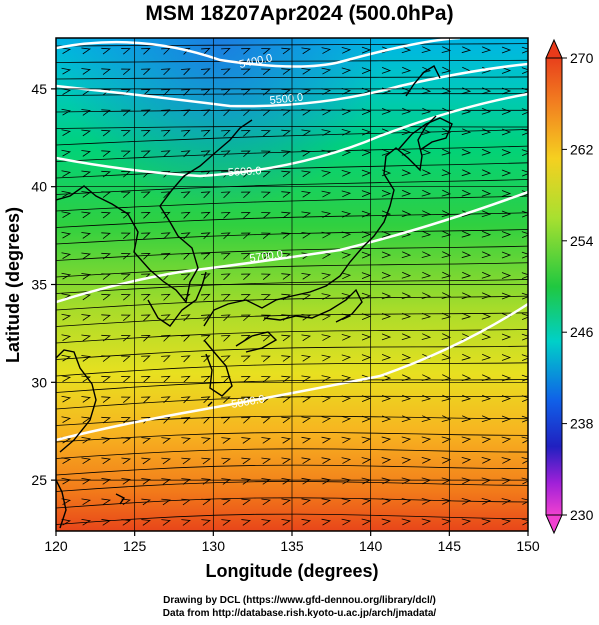 The height and width of the screenshot is (625, 599). Describe the element at coordinates (299, 13) in the screenshot. I see `chart-title: MSM 18Z07Apr2024 (500.0hPa)` at that location.